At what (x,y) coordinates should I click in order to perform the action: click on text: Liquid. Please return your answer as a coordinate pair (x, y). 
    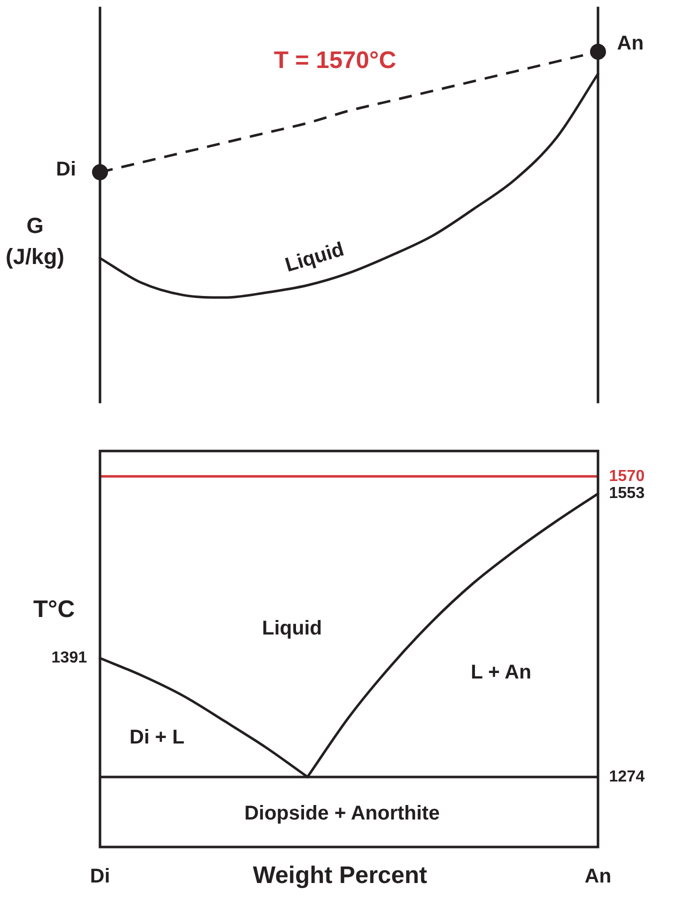
    Looking at the image, I should click on (314, 257).